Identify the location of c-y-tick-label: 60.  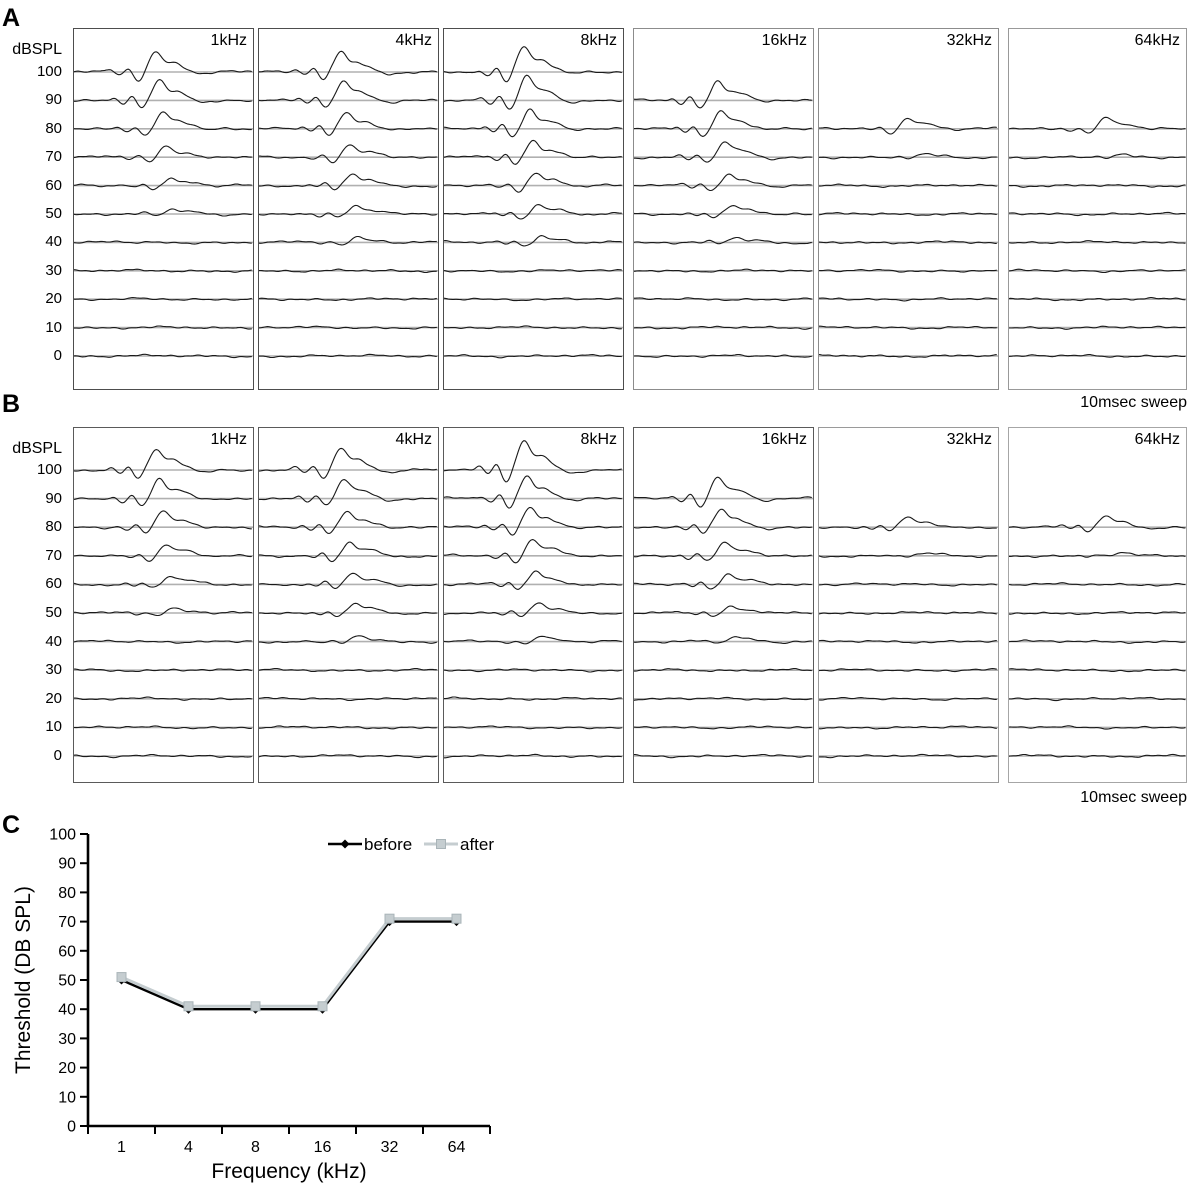
(67, 951).